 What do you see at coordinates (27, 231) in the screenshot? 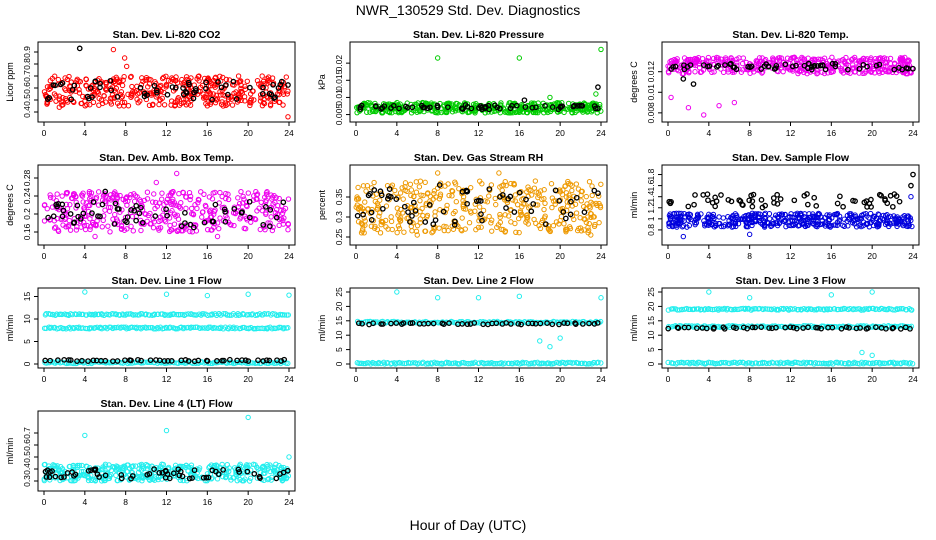
I see `y-tick-label: 0.16` at bounding box center [27, 231].